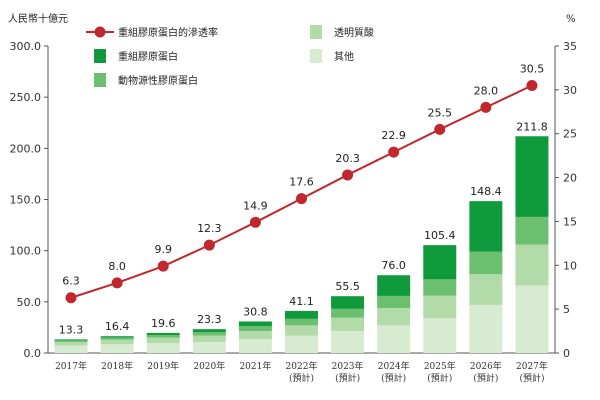 The height and width of the screenshot is (400, 600). Describe the element at coordinates (532, 68) in the screenshot. I see `penetration-label: 30.5` at that location.